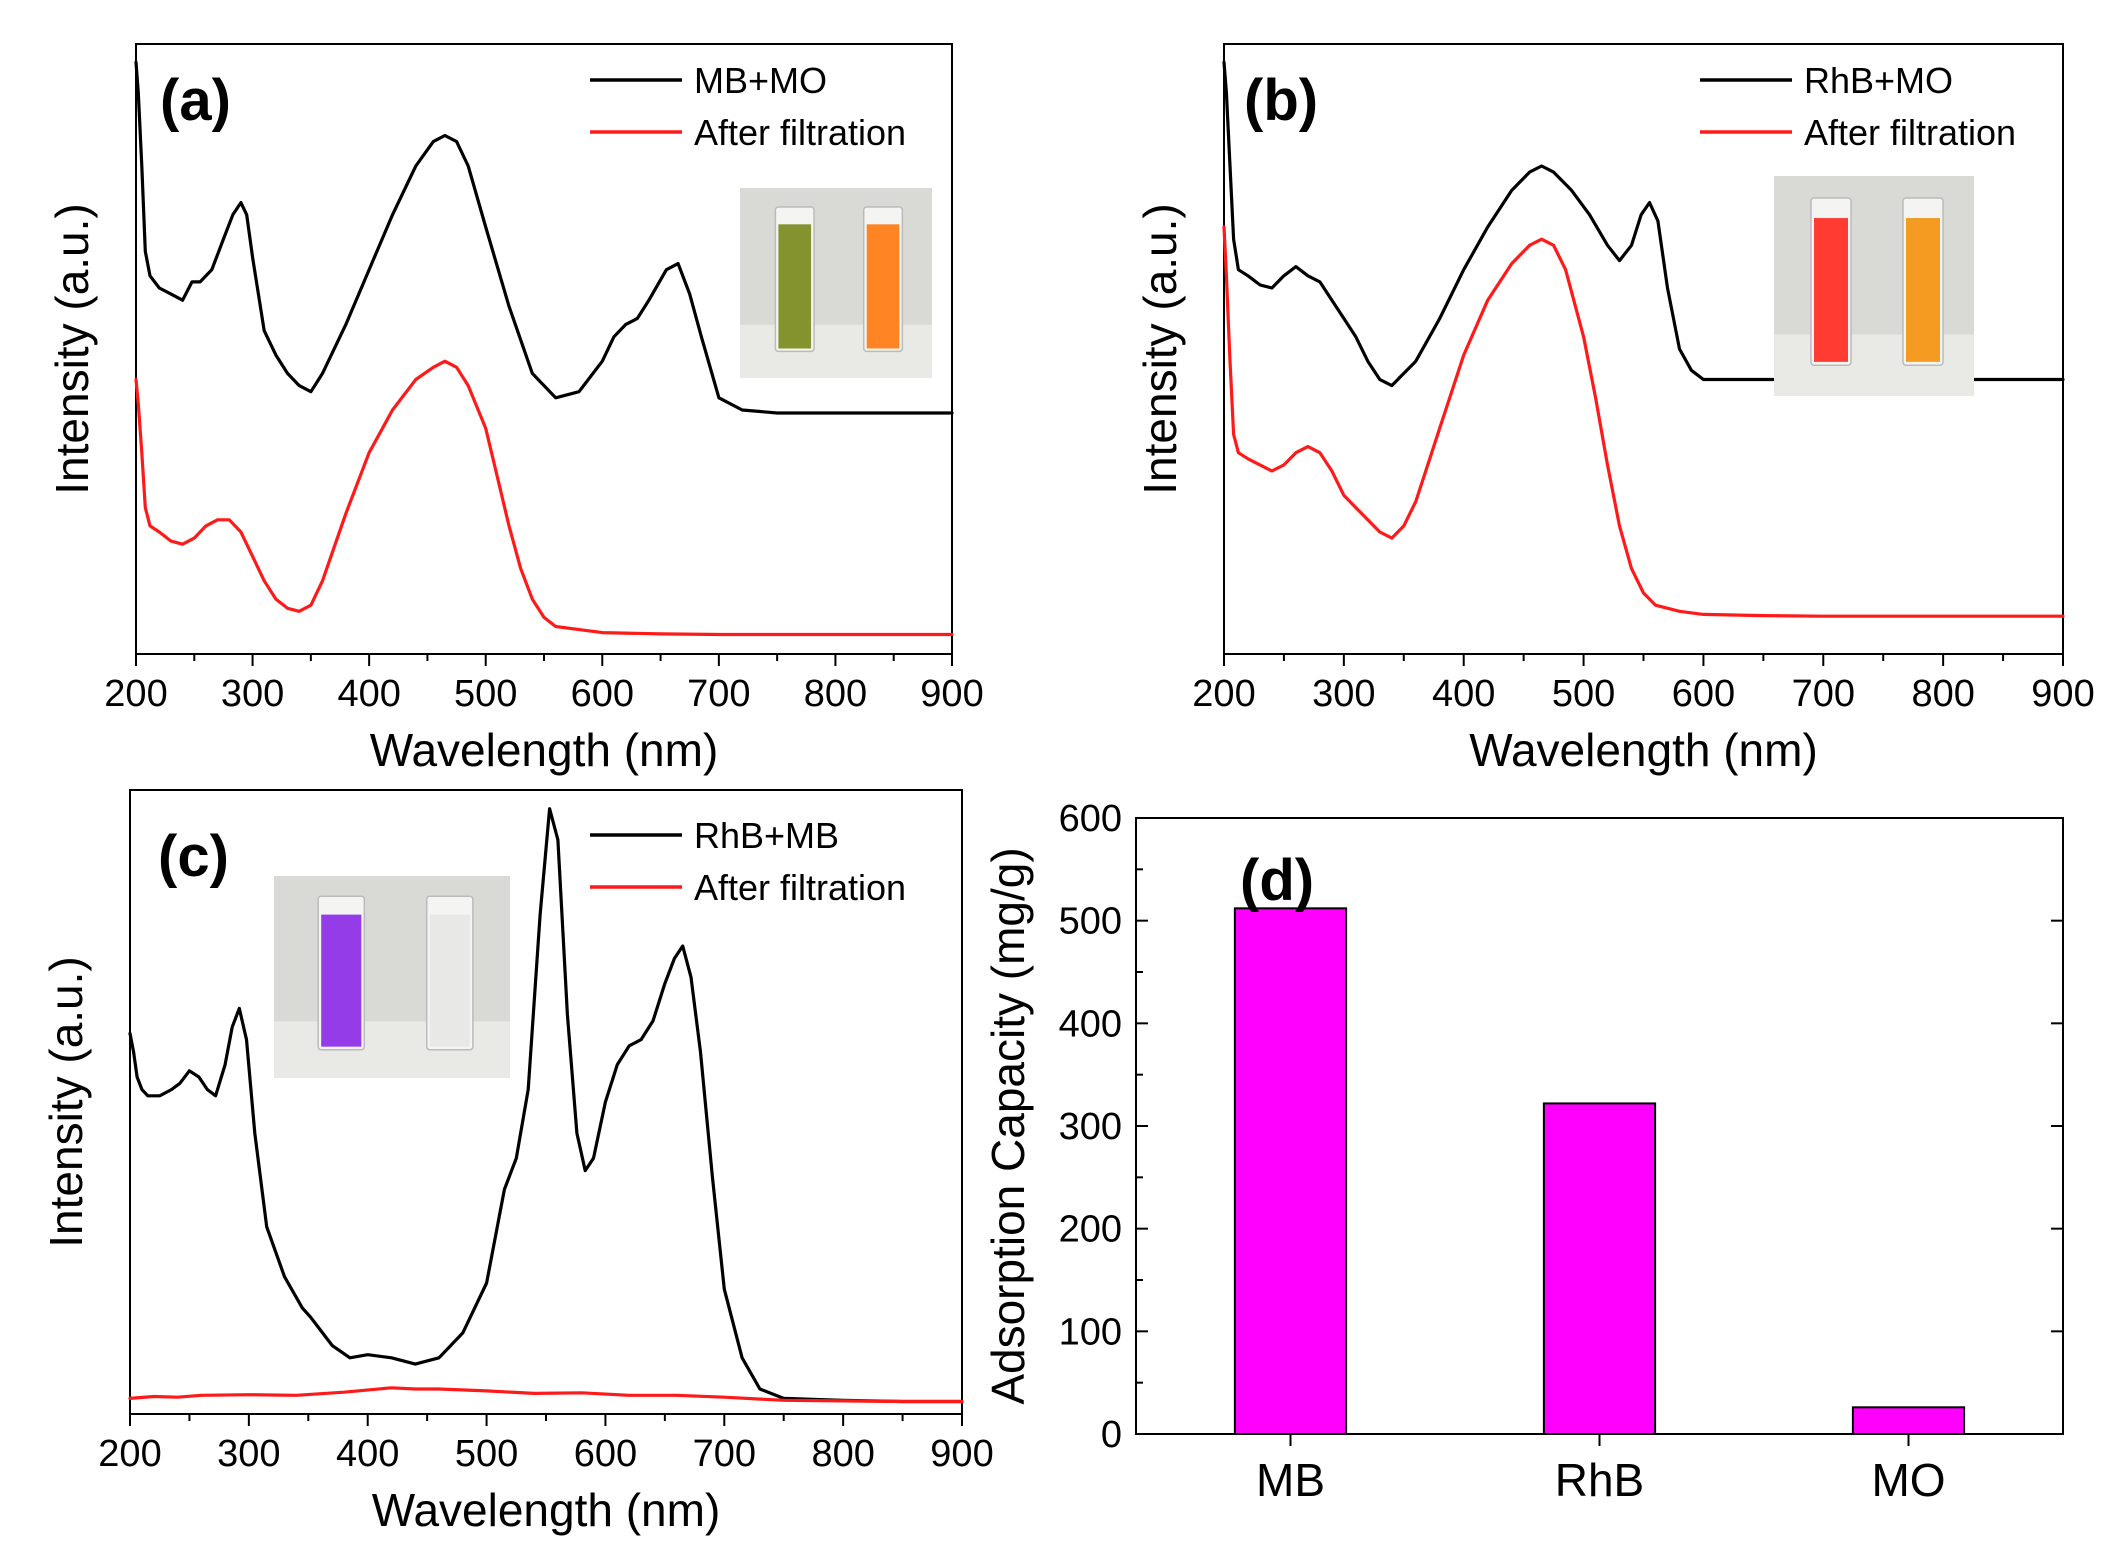 Image resolution: width=2113 pixels, height=1545 pixels. I want to click on y-axis-title-a: Intensity (a.u.), so click(72, 348).